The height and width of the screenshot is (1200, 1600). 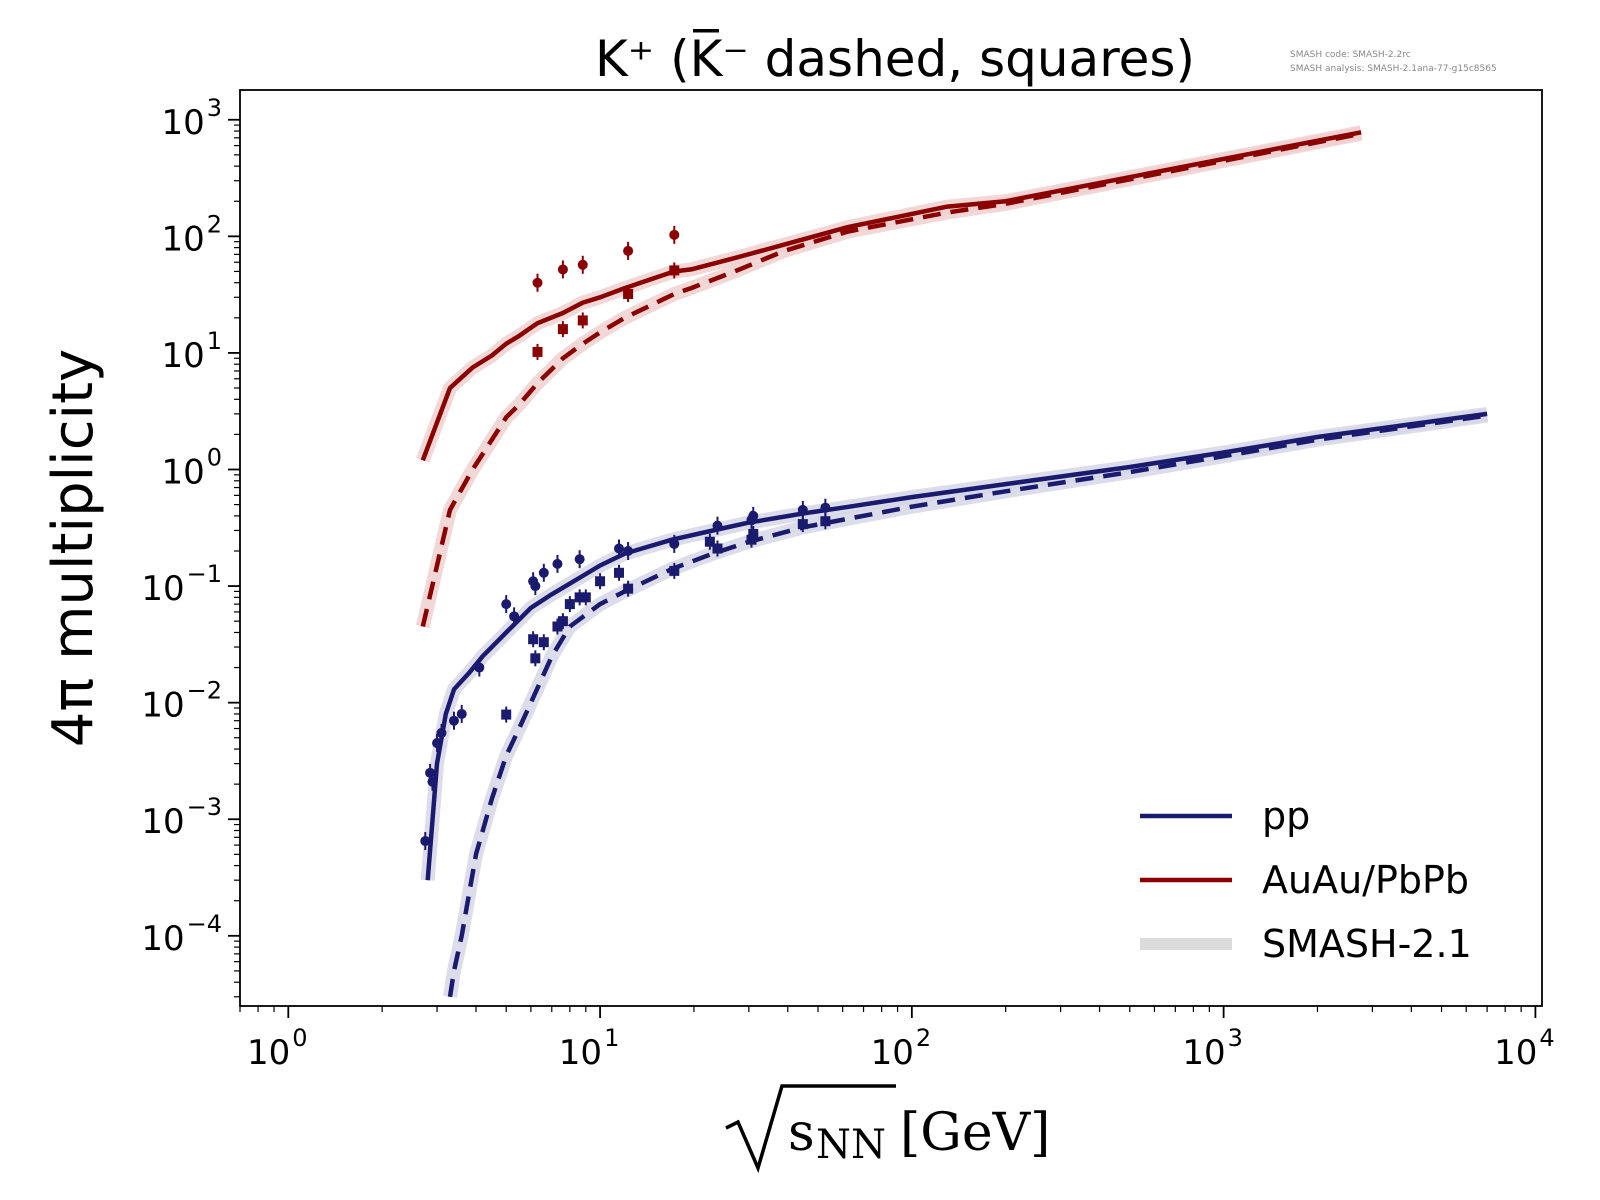 What do you see at coordinates (191, 234) in the screenshot?
I see `y-tick-label-100: 210` at bounding box center [191, 234].